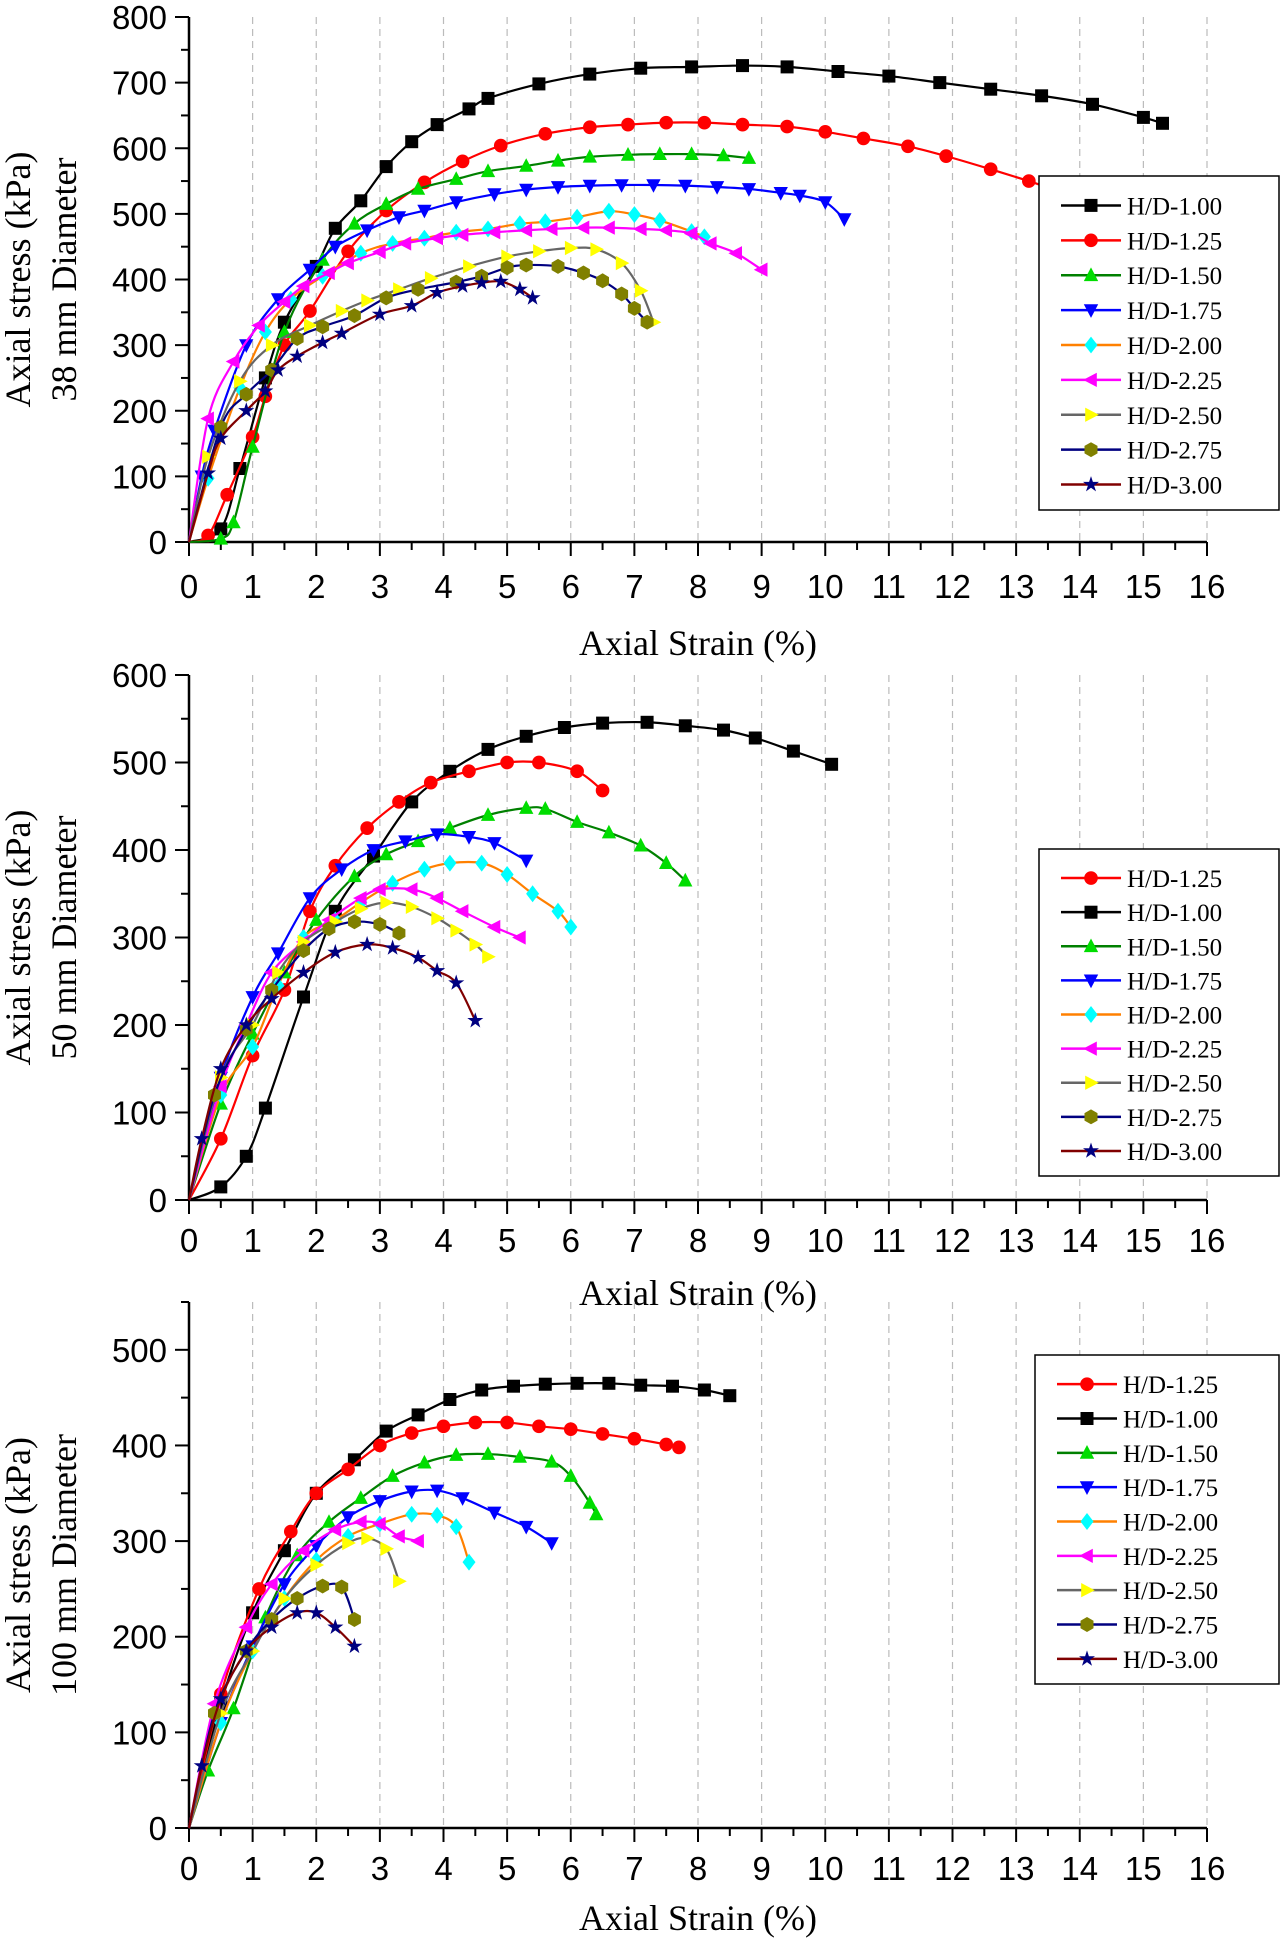 Image resolution: width=1280 pixels, height=1948 pixels. What do you see at coordinates (1174, 1118) in the screenshot?
I see `legend-label: H/D-2.75` at bounding box center [1174, 1118].